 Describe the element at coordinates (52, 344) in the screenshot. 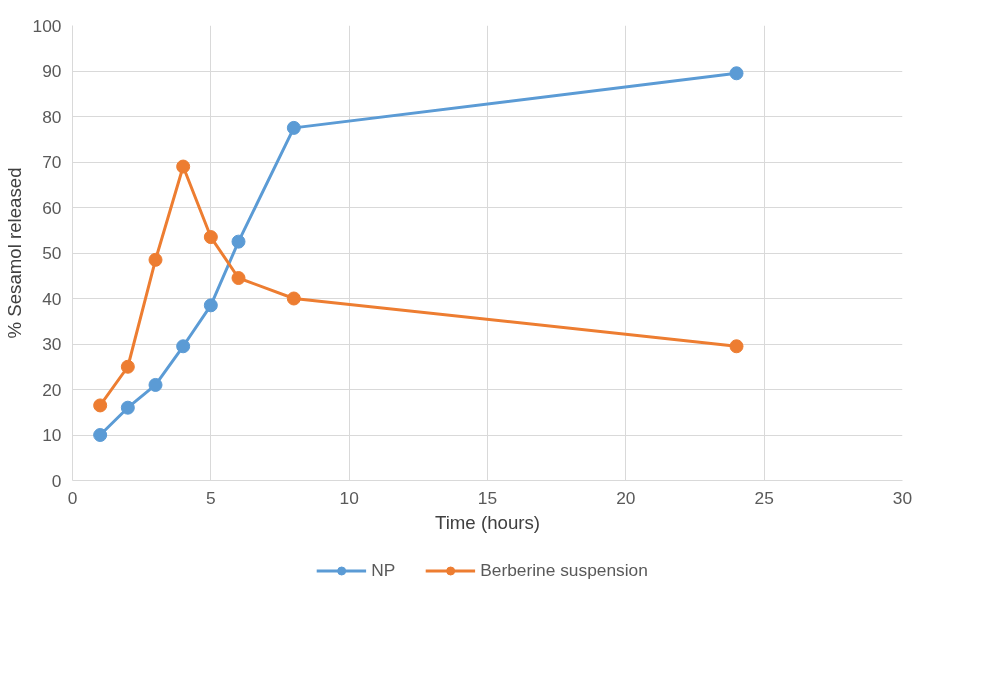

I see `y-tick-label: 30` at that location.